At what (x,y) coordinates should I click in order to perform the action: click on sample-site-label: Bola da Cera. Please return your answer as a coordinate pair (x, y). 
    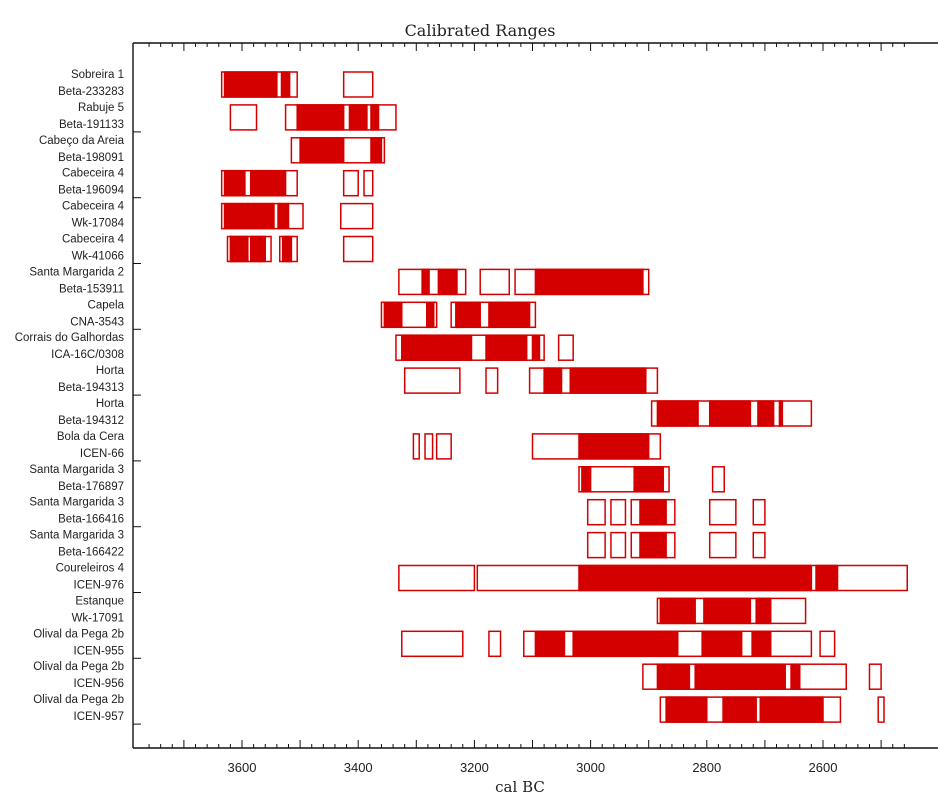
    Looking at the image, I should click on (91, 437).